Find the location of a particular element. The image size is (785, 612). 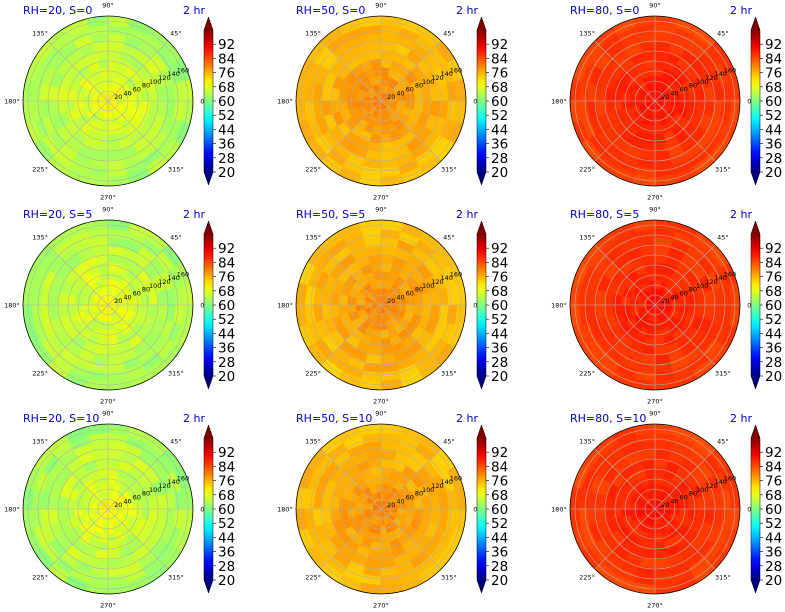

angle-tick-label: 225° is located at coordinates (587, 373).